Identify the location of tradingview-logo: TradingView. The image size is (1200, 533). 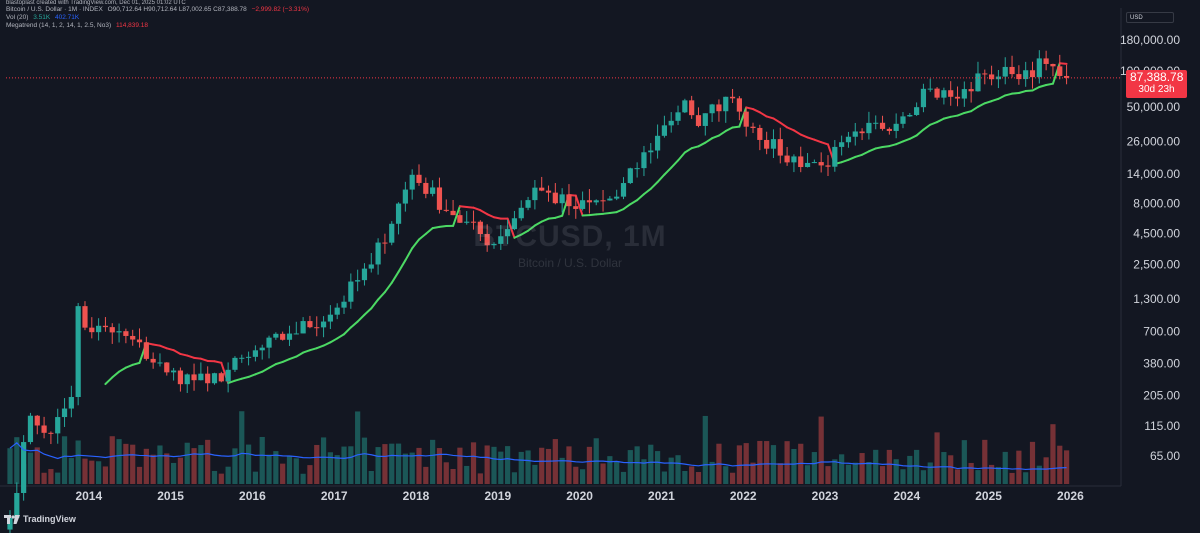
(40, 519).